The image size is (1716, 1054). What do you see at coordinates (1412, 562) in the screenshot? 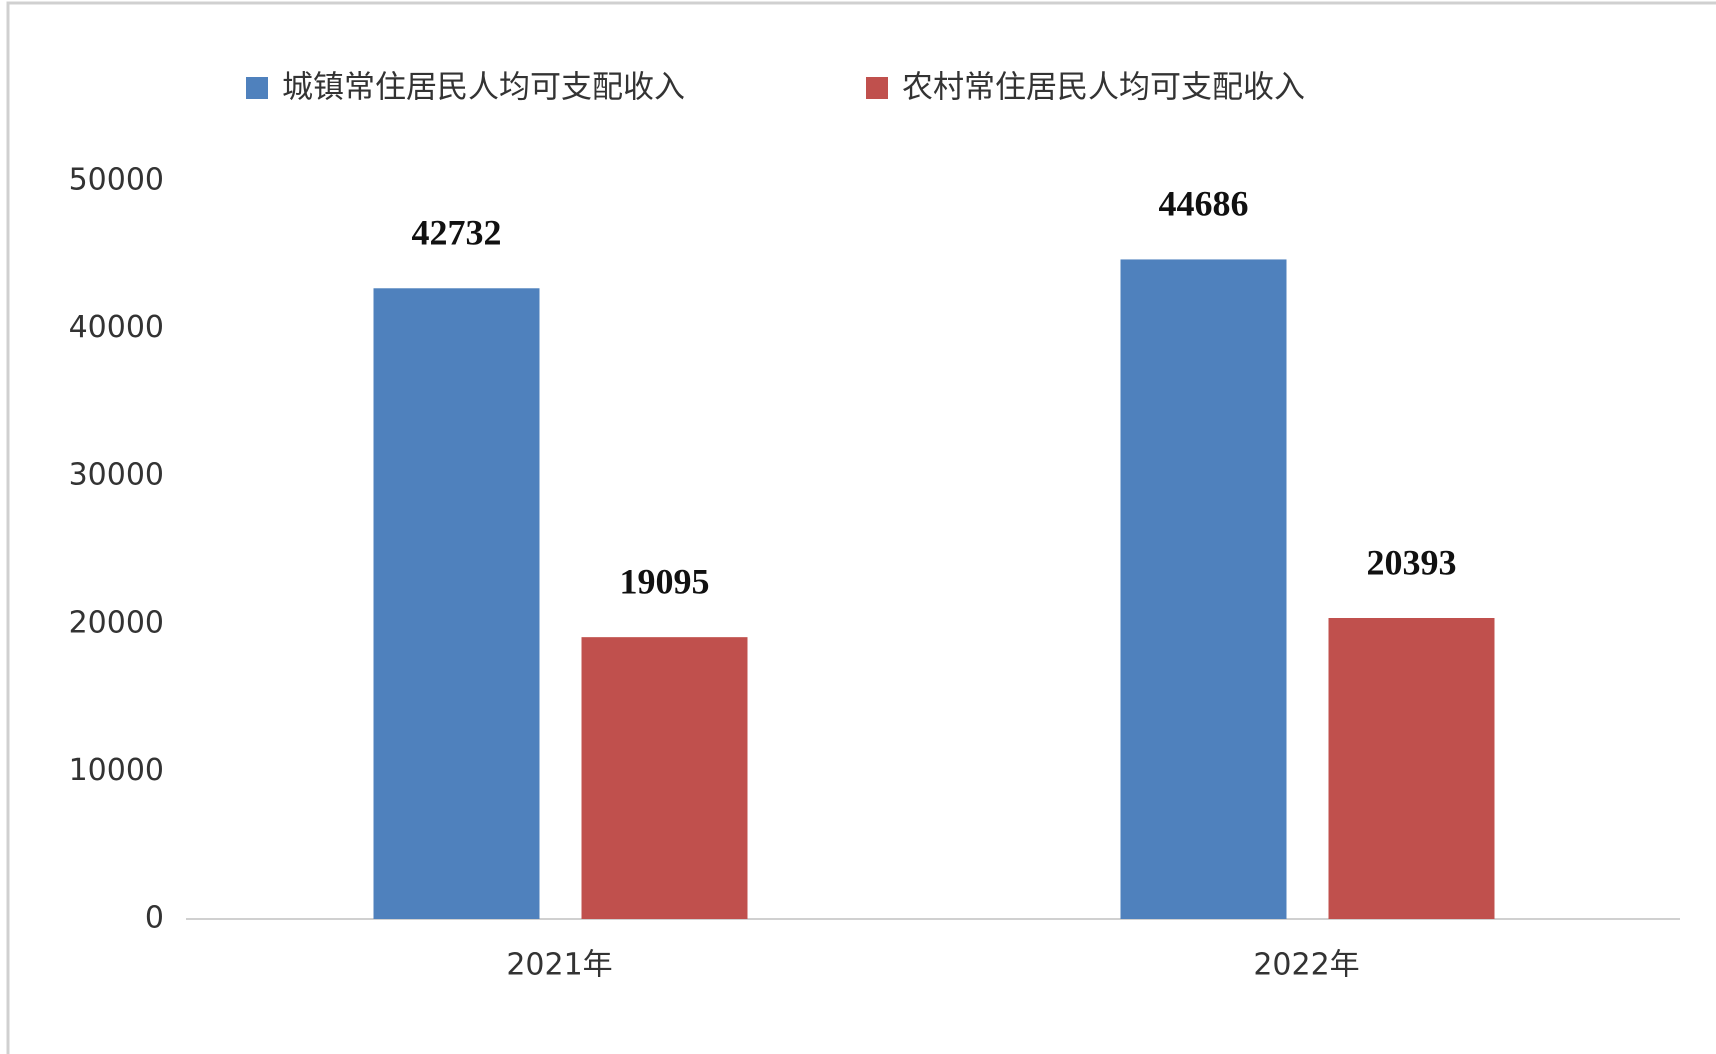
I see `value-label: 20393` at bounding box center [1412, 562].